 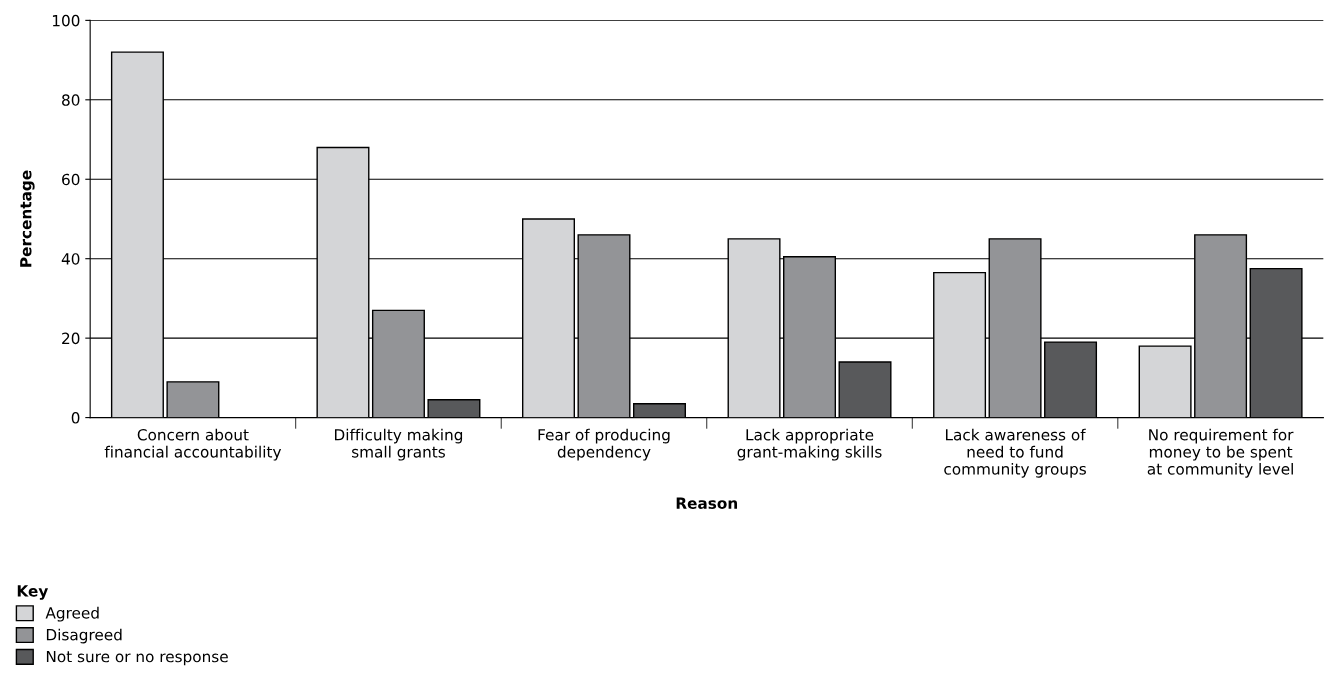 I want to click on legend-title: Key, so click(x=33, y=592).